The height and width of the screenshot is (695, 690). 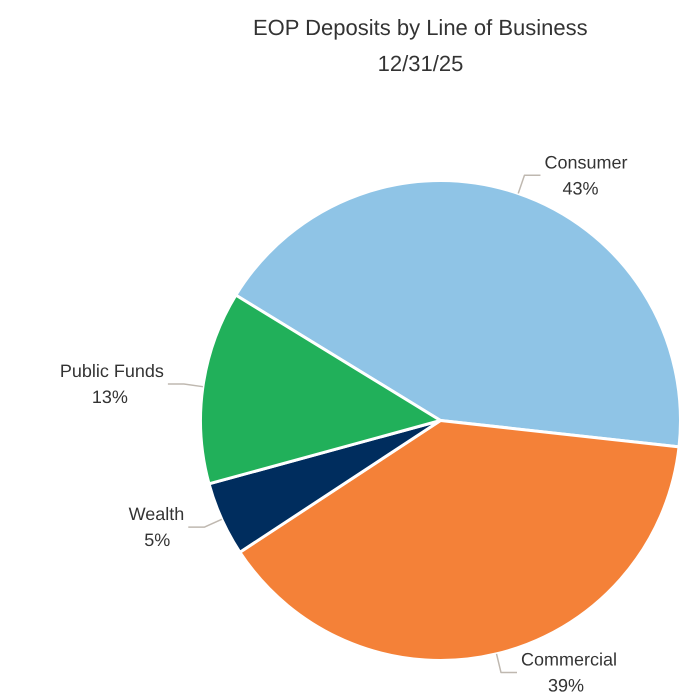 What do you see at coordinates (586, 162) in the screenshot?
I see `slice-label: Consumer` at bounding box center [586, 162].